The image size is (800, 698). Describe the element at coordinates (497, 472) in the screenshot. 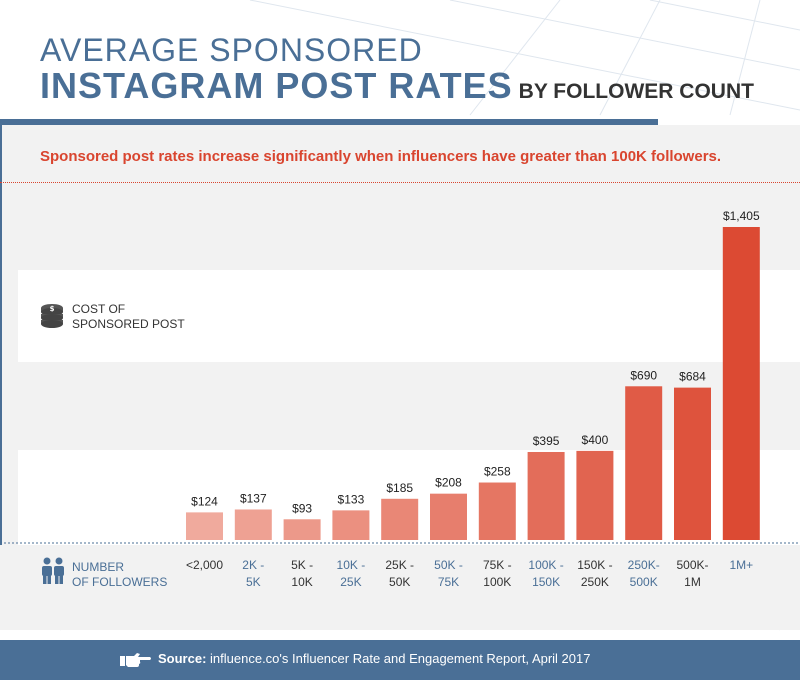

I see `value-label-6: $258` at that location.